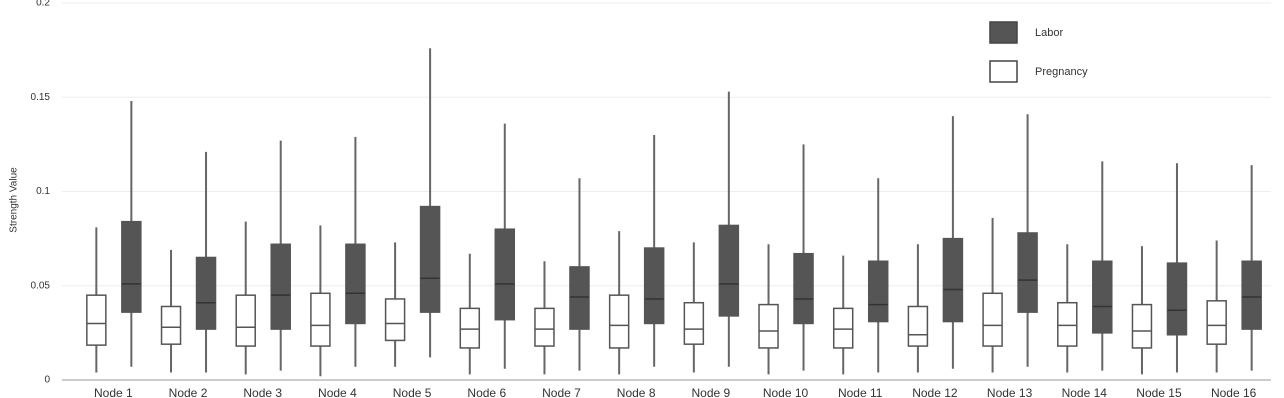  What do you see at coordinates (337, 392) in the screenshot?
I see `x-tick-label: Node 4` at bounding box center [337, 392].